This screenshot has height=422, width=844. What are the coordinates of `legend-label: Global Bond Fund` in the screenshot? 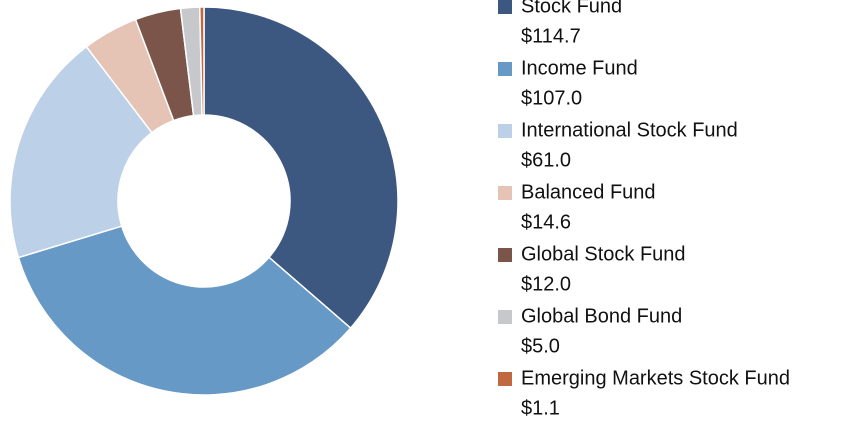 It's located at (601, 316).